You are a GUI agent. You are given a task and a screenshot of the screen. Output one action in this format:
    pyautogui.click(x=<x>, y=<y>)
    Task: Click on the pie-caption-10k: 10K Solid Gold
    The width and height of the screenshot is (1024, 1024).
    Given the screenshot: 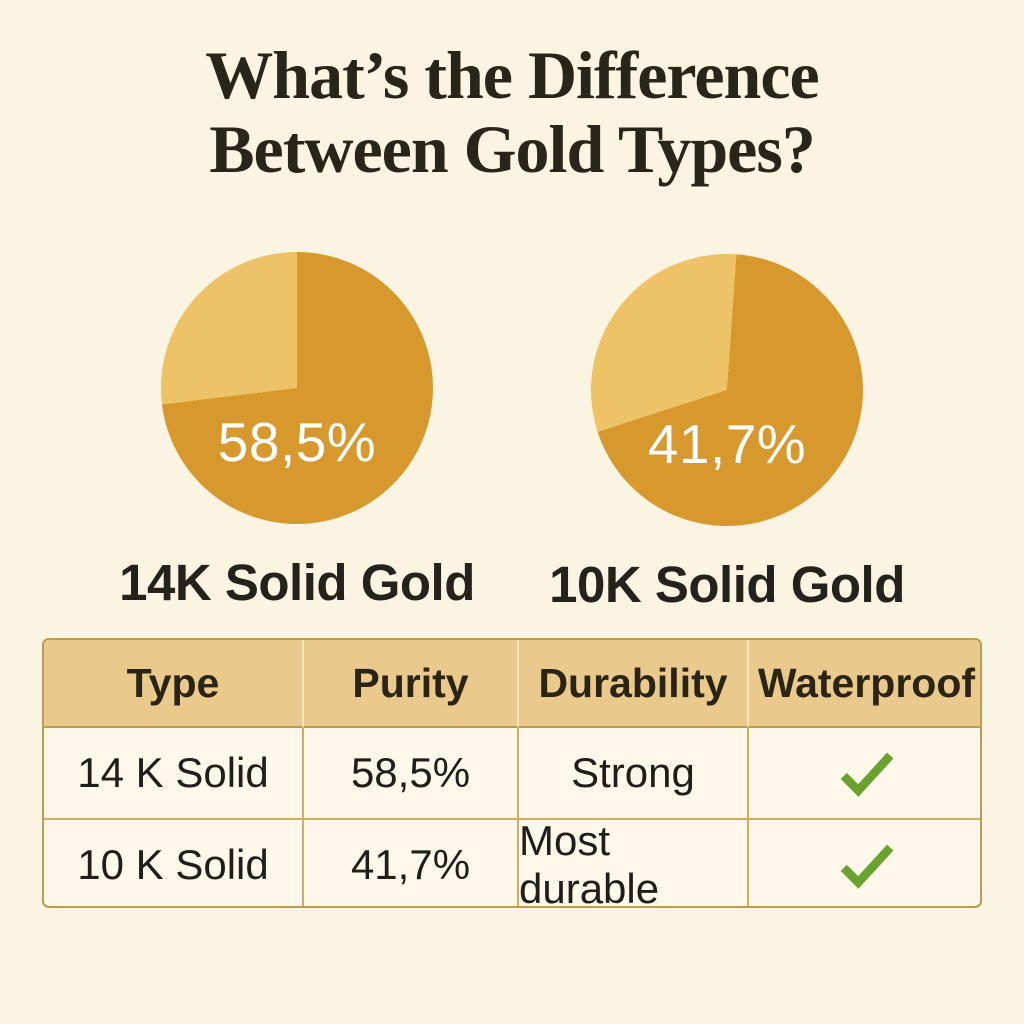 What is the action you would take?
    pyautogui.click(x=727, y=584)
    